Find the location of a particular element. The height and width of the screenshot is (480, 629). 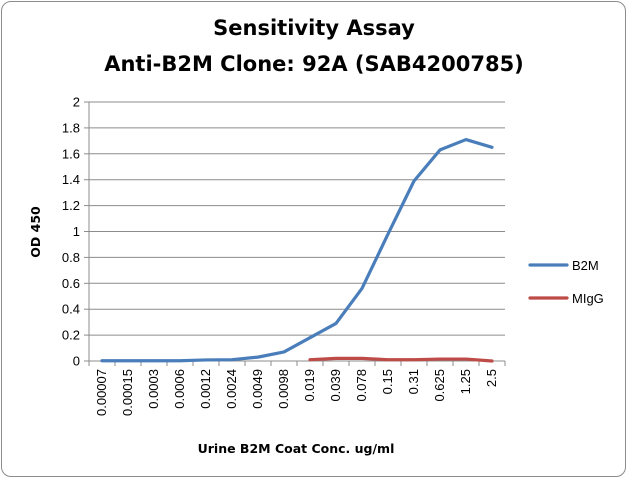

x-axis-title: Urine B2M Coat Conc. ug/ml is located at coordinates (296, 448).